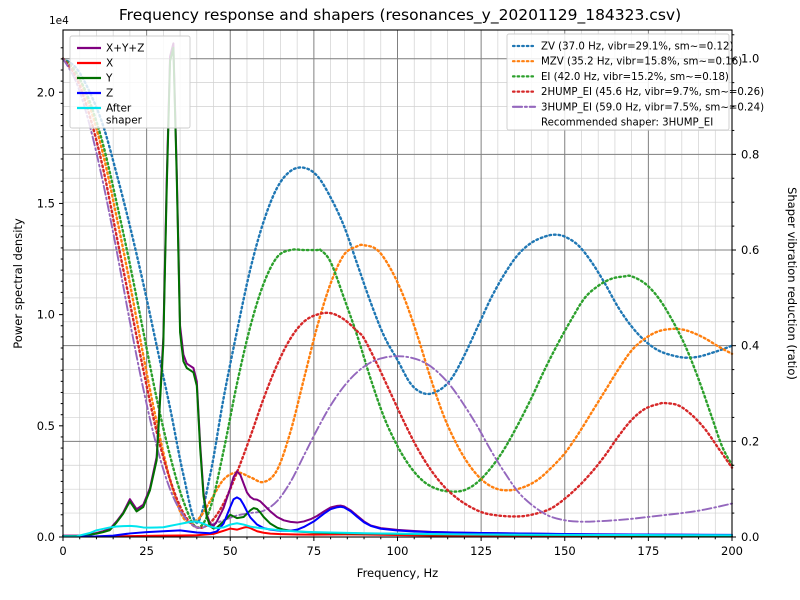 The image size is (800, 600). Describe the element at coordinates (792, 283) in the screenshot. I see `y-axis-right-label: Shaper vibration reduction (ratio)` at that location.